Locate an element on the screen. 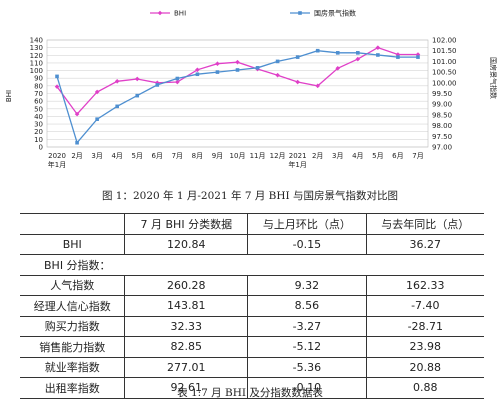 This screenshot has height=406, width=500. chart-legend: BHI 国房景气指数 is located at coordinates (253, 13).